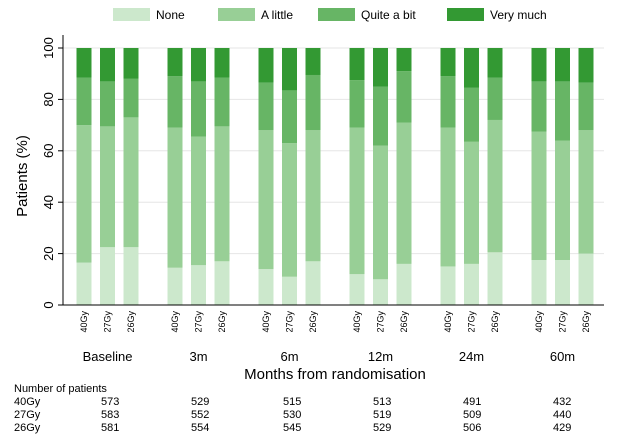 Image resolution: width=622 pixels, height=441 pixels. What do you see at coordinates (562, 402) in the screenshot?
I see `patients-count: 432` at bounding box center [562, 402].